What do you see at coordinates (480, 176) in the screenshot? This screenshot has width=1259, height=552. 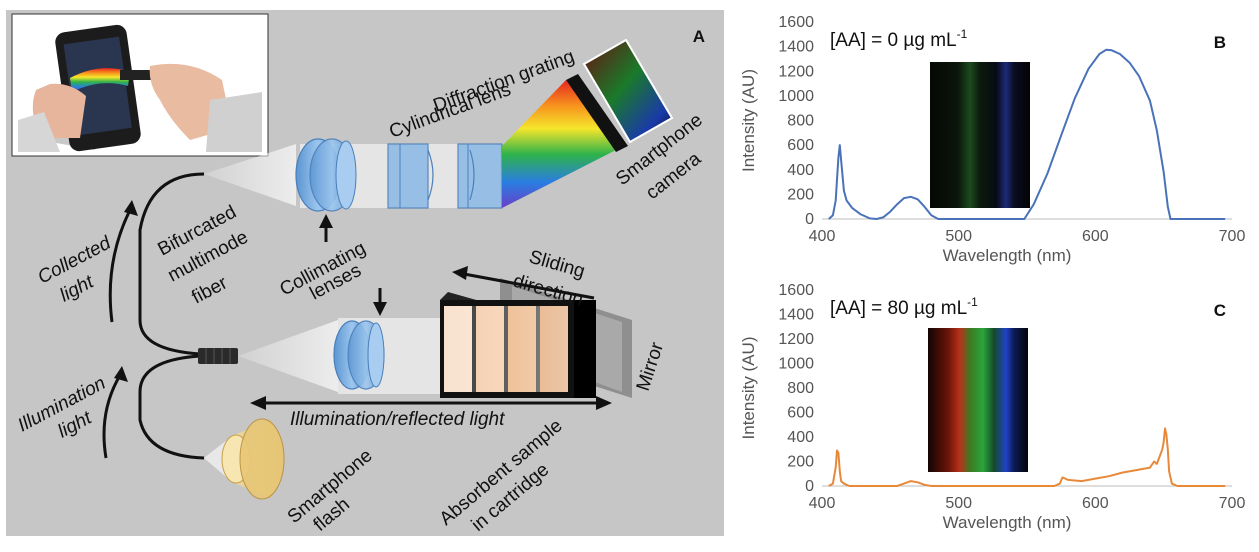 I see `diffraction-grating` at bounding box center [480, 176].